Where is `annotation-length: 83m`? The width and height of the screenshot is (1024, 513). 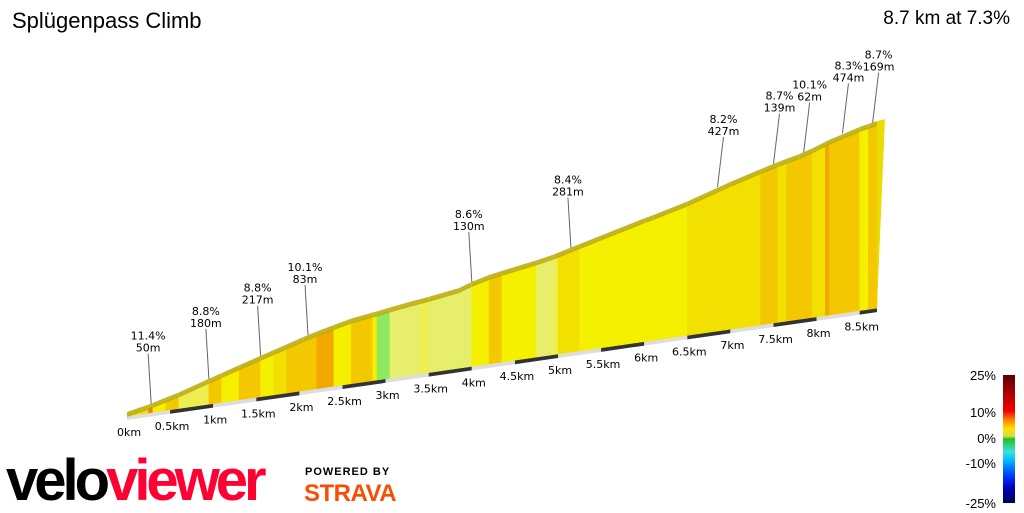
annotation-length: 83m is located at coordinates (305, 279).